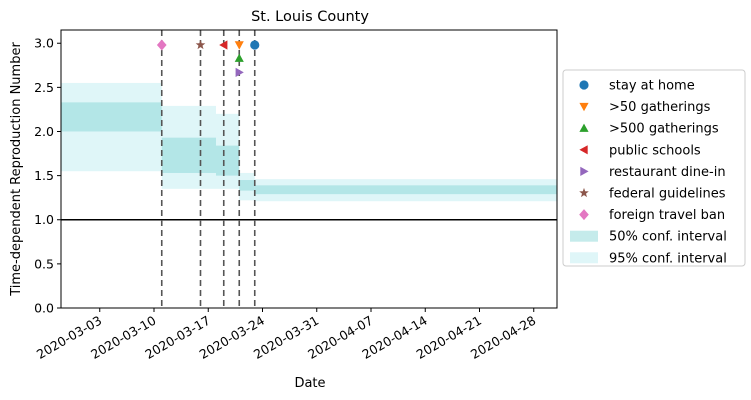  Describe the element at coordinates (309, 383) in the screenshot. I see `x-axis-label: Date` at that location.